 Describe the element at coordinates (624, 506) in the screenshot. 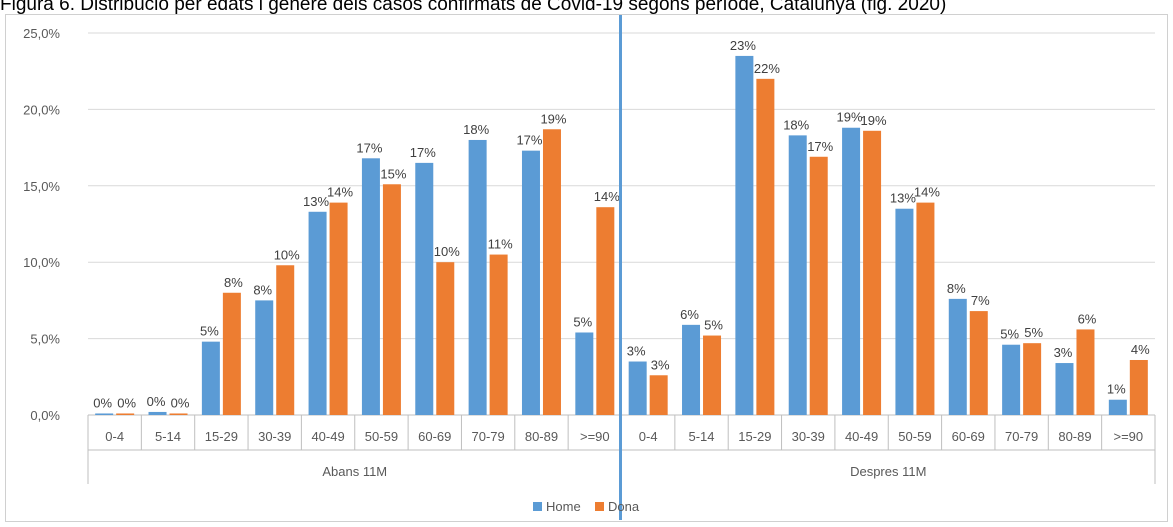

I see `legend-label: Dona` at that location.